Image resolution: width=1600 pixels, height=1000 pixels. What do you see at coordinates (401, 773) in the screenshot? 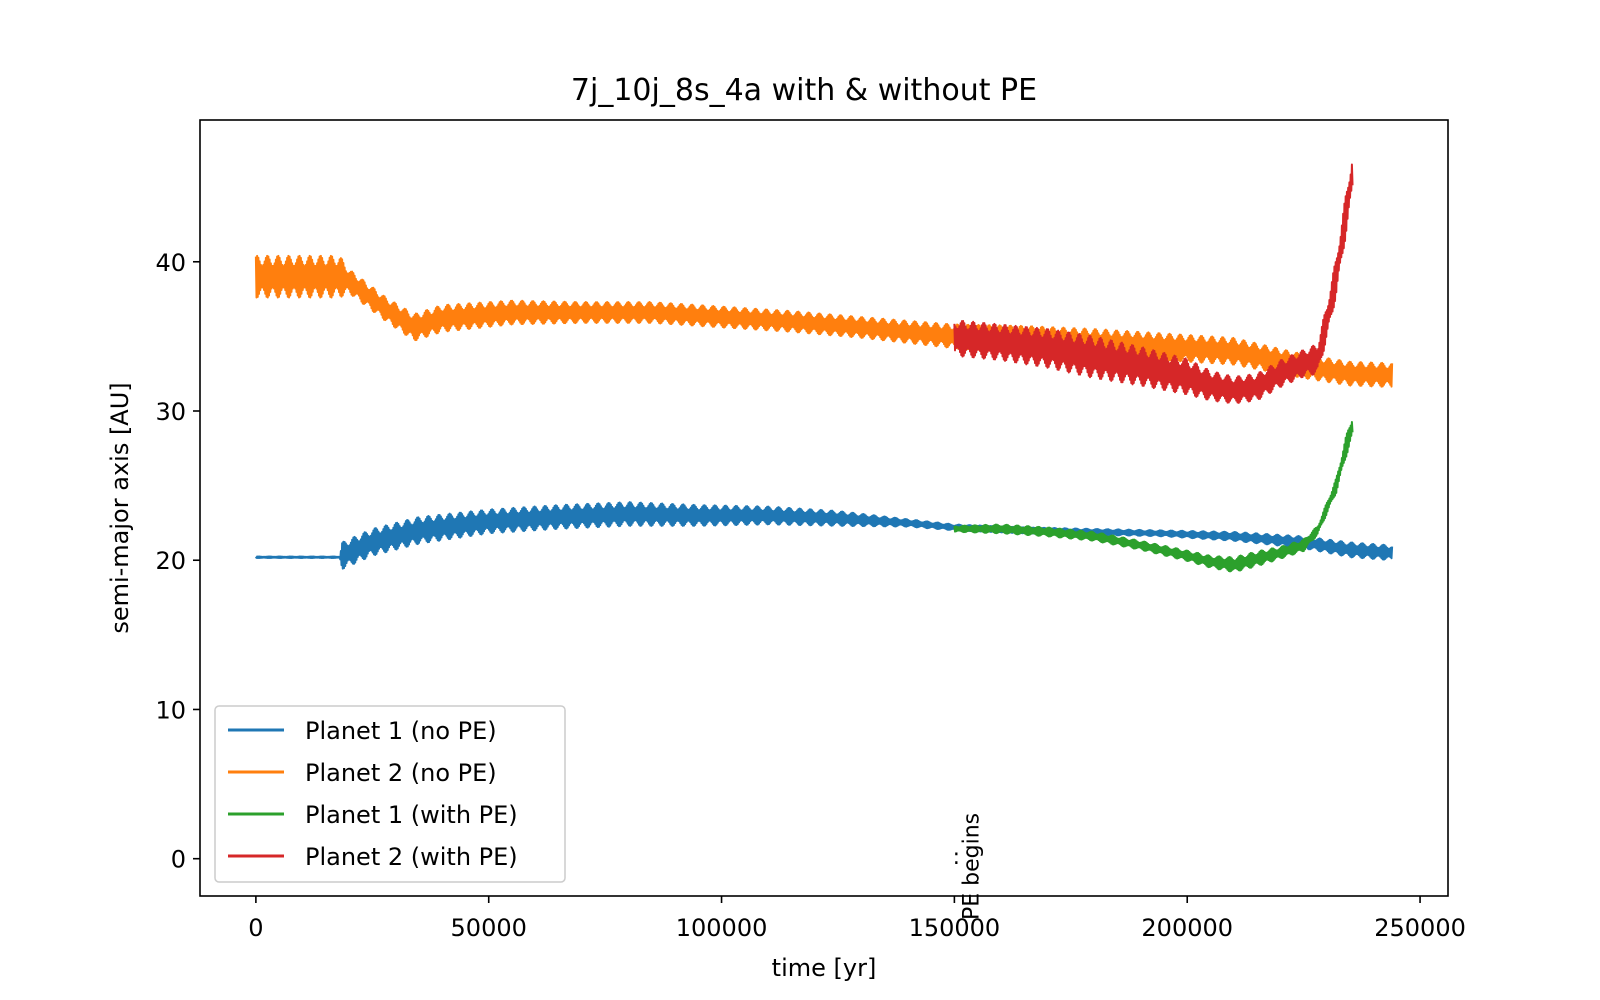
I see `legend-label: Planet 2 (no PE)` at bounding box center [401, 773].